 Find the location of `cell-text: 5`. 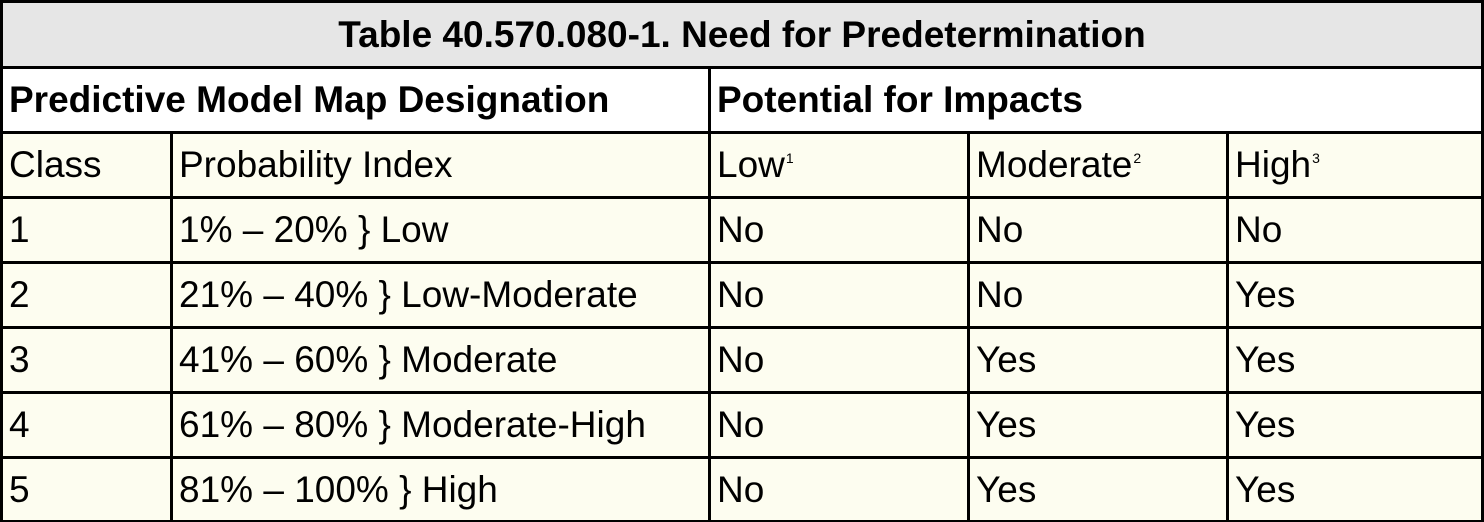

cell-text: 5 is located at coordinates (19, 489).